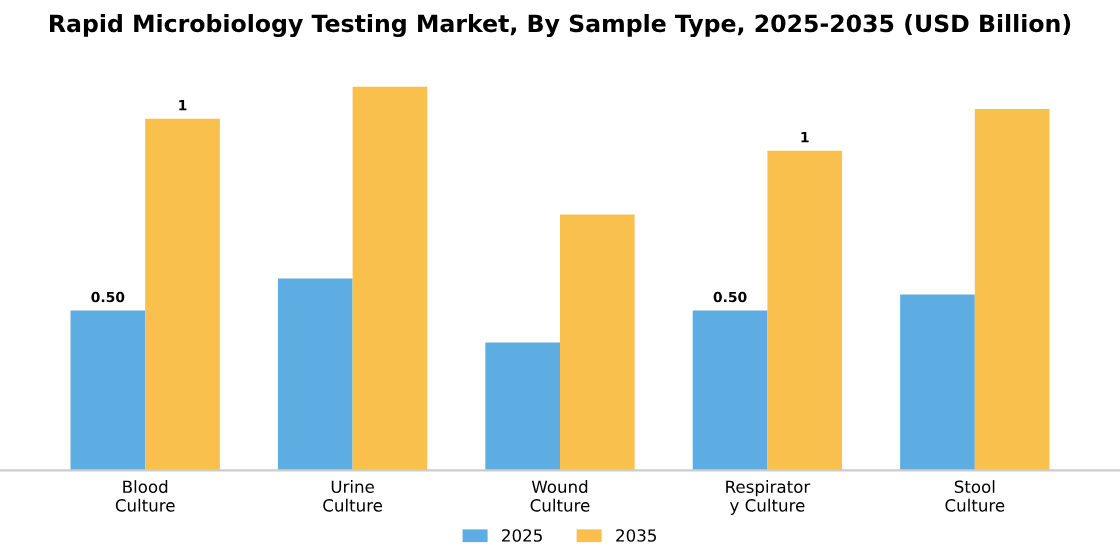 This screenshot has height=560, width=1120. Describe the element at coordinates (768, 497) in the screenshot. I see `x-tick-label: Respirator y Culture` at that location.